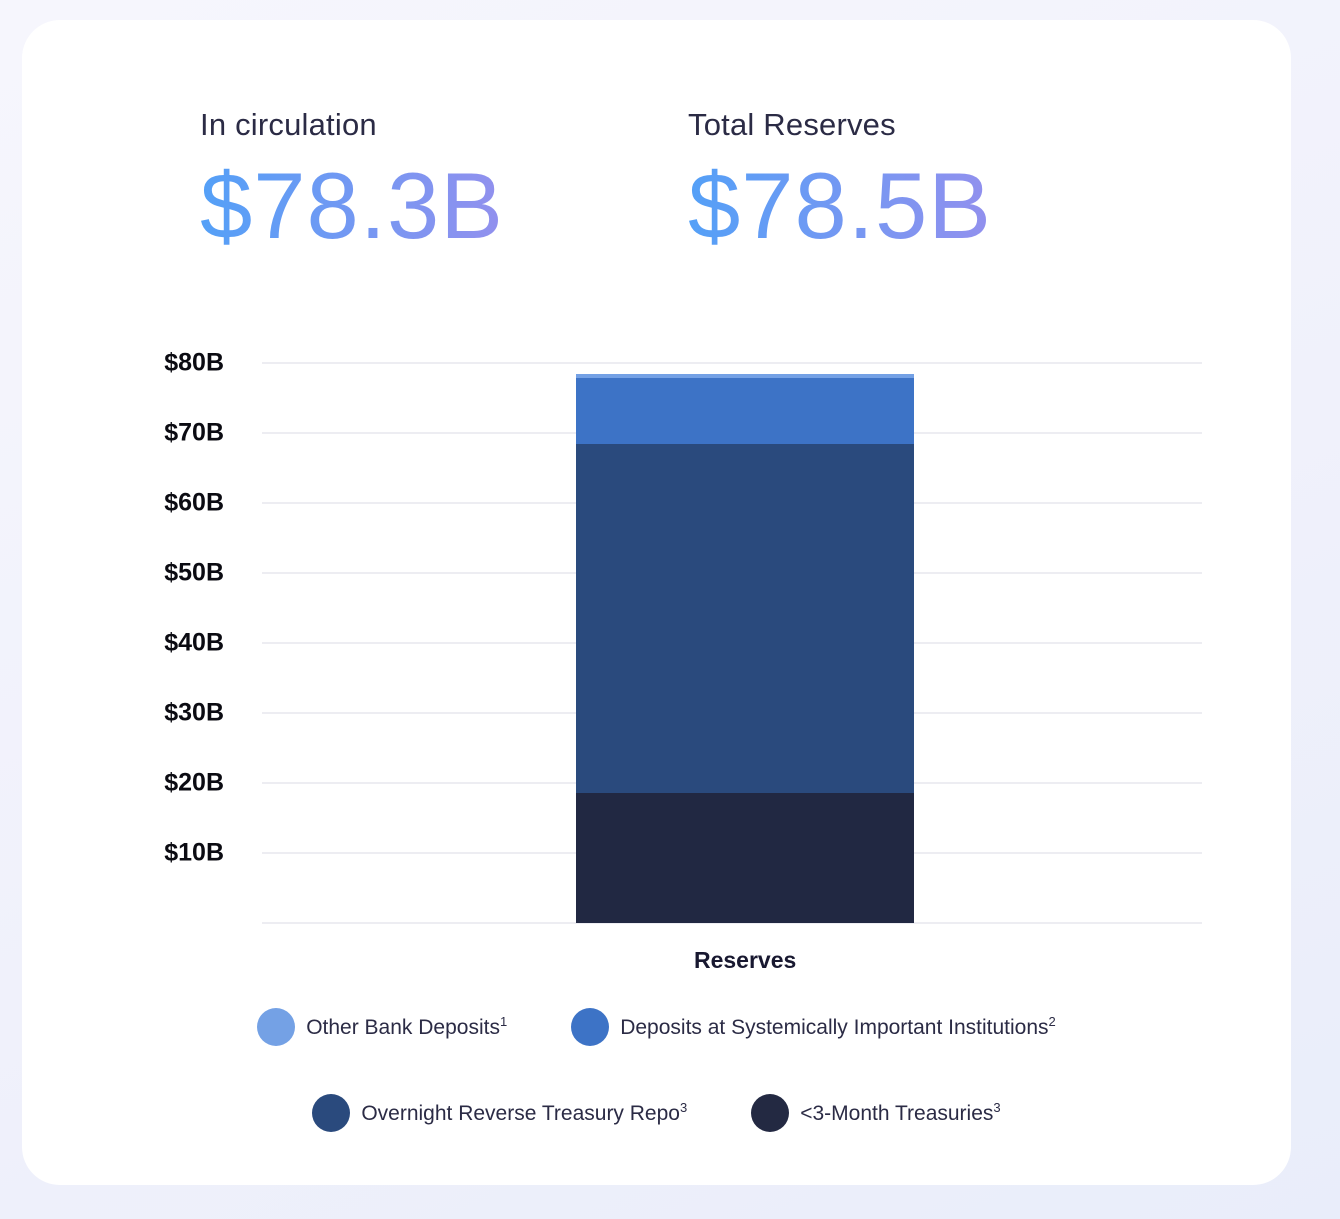 This screenshot has height=1219, width=1340. I want to click on stat-value: $78.3B, so click(352, 206).